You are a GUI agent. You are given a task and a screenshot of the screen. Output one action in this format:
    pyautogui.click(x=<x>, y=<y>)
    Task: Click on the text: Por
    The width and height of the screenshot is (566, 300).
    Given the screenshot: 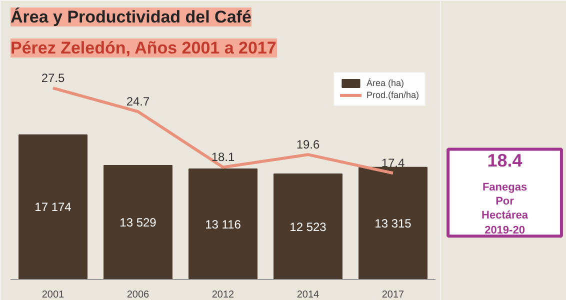 What is the action you would take?
    pyautogui.click(x=505, y=201)
    